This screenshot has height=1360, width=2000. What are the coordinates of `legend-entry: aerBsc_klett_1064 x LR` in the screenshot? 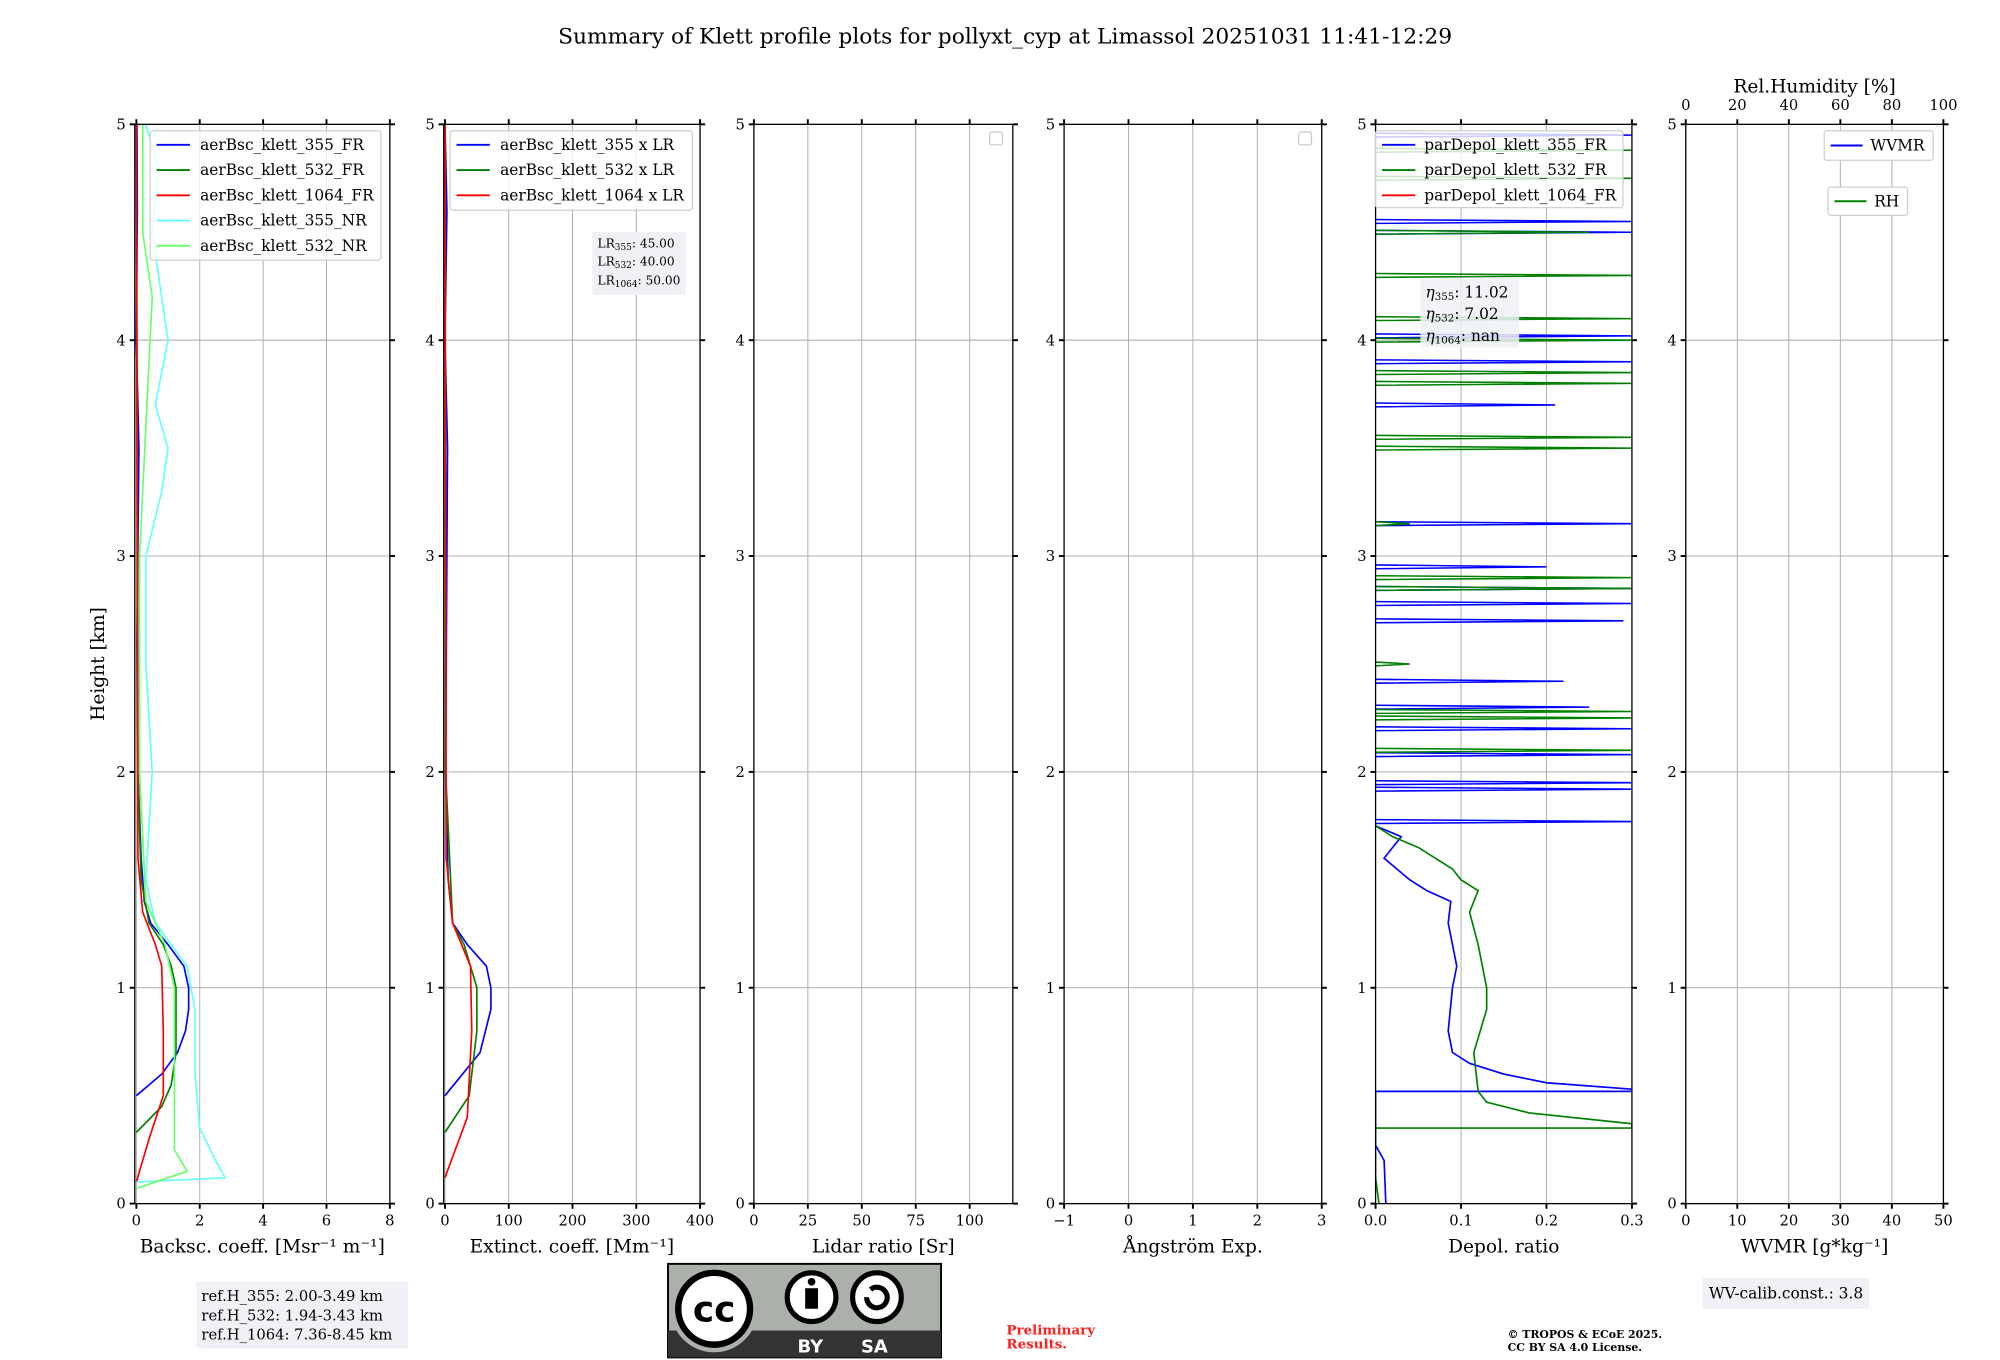 It's located at (592, 195).